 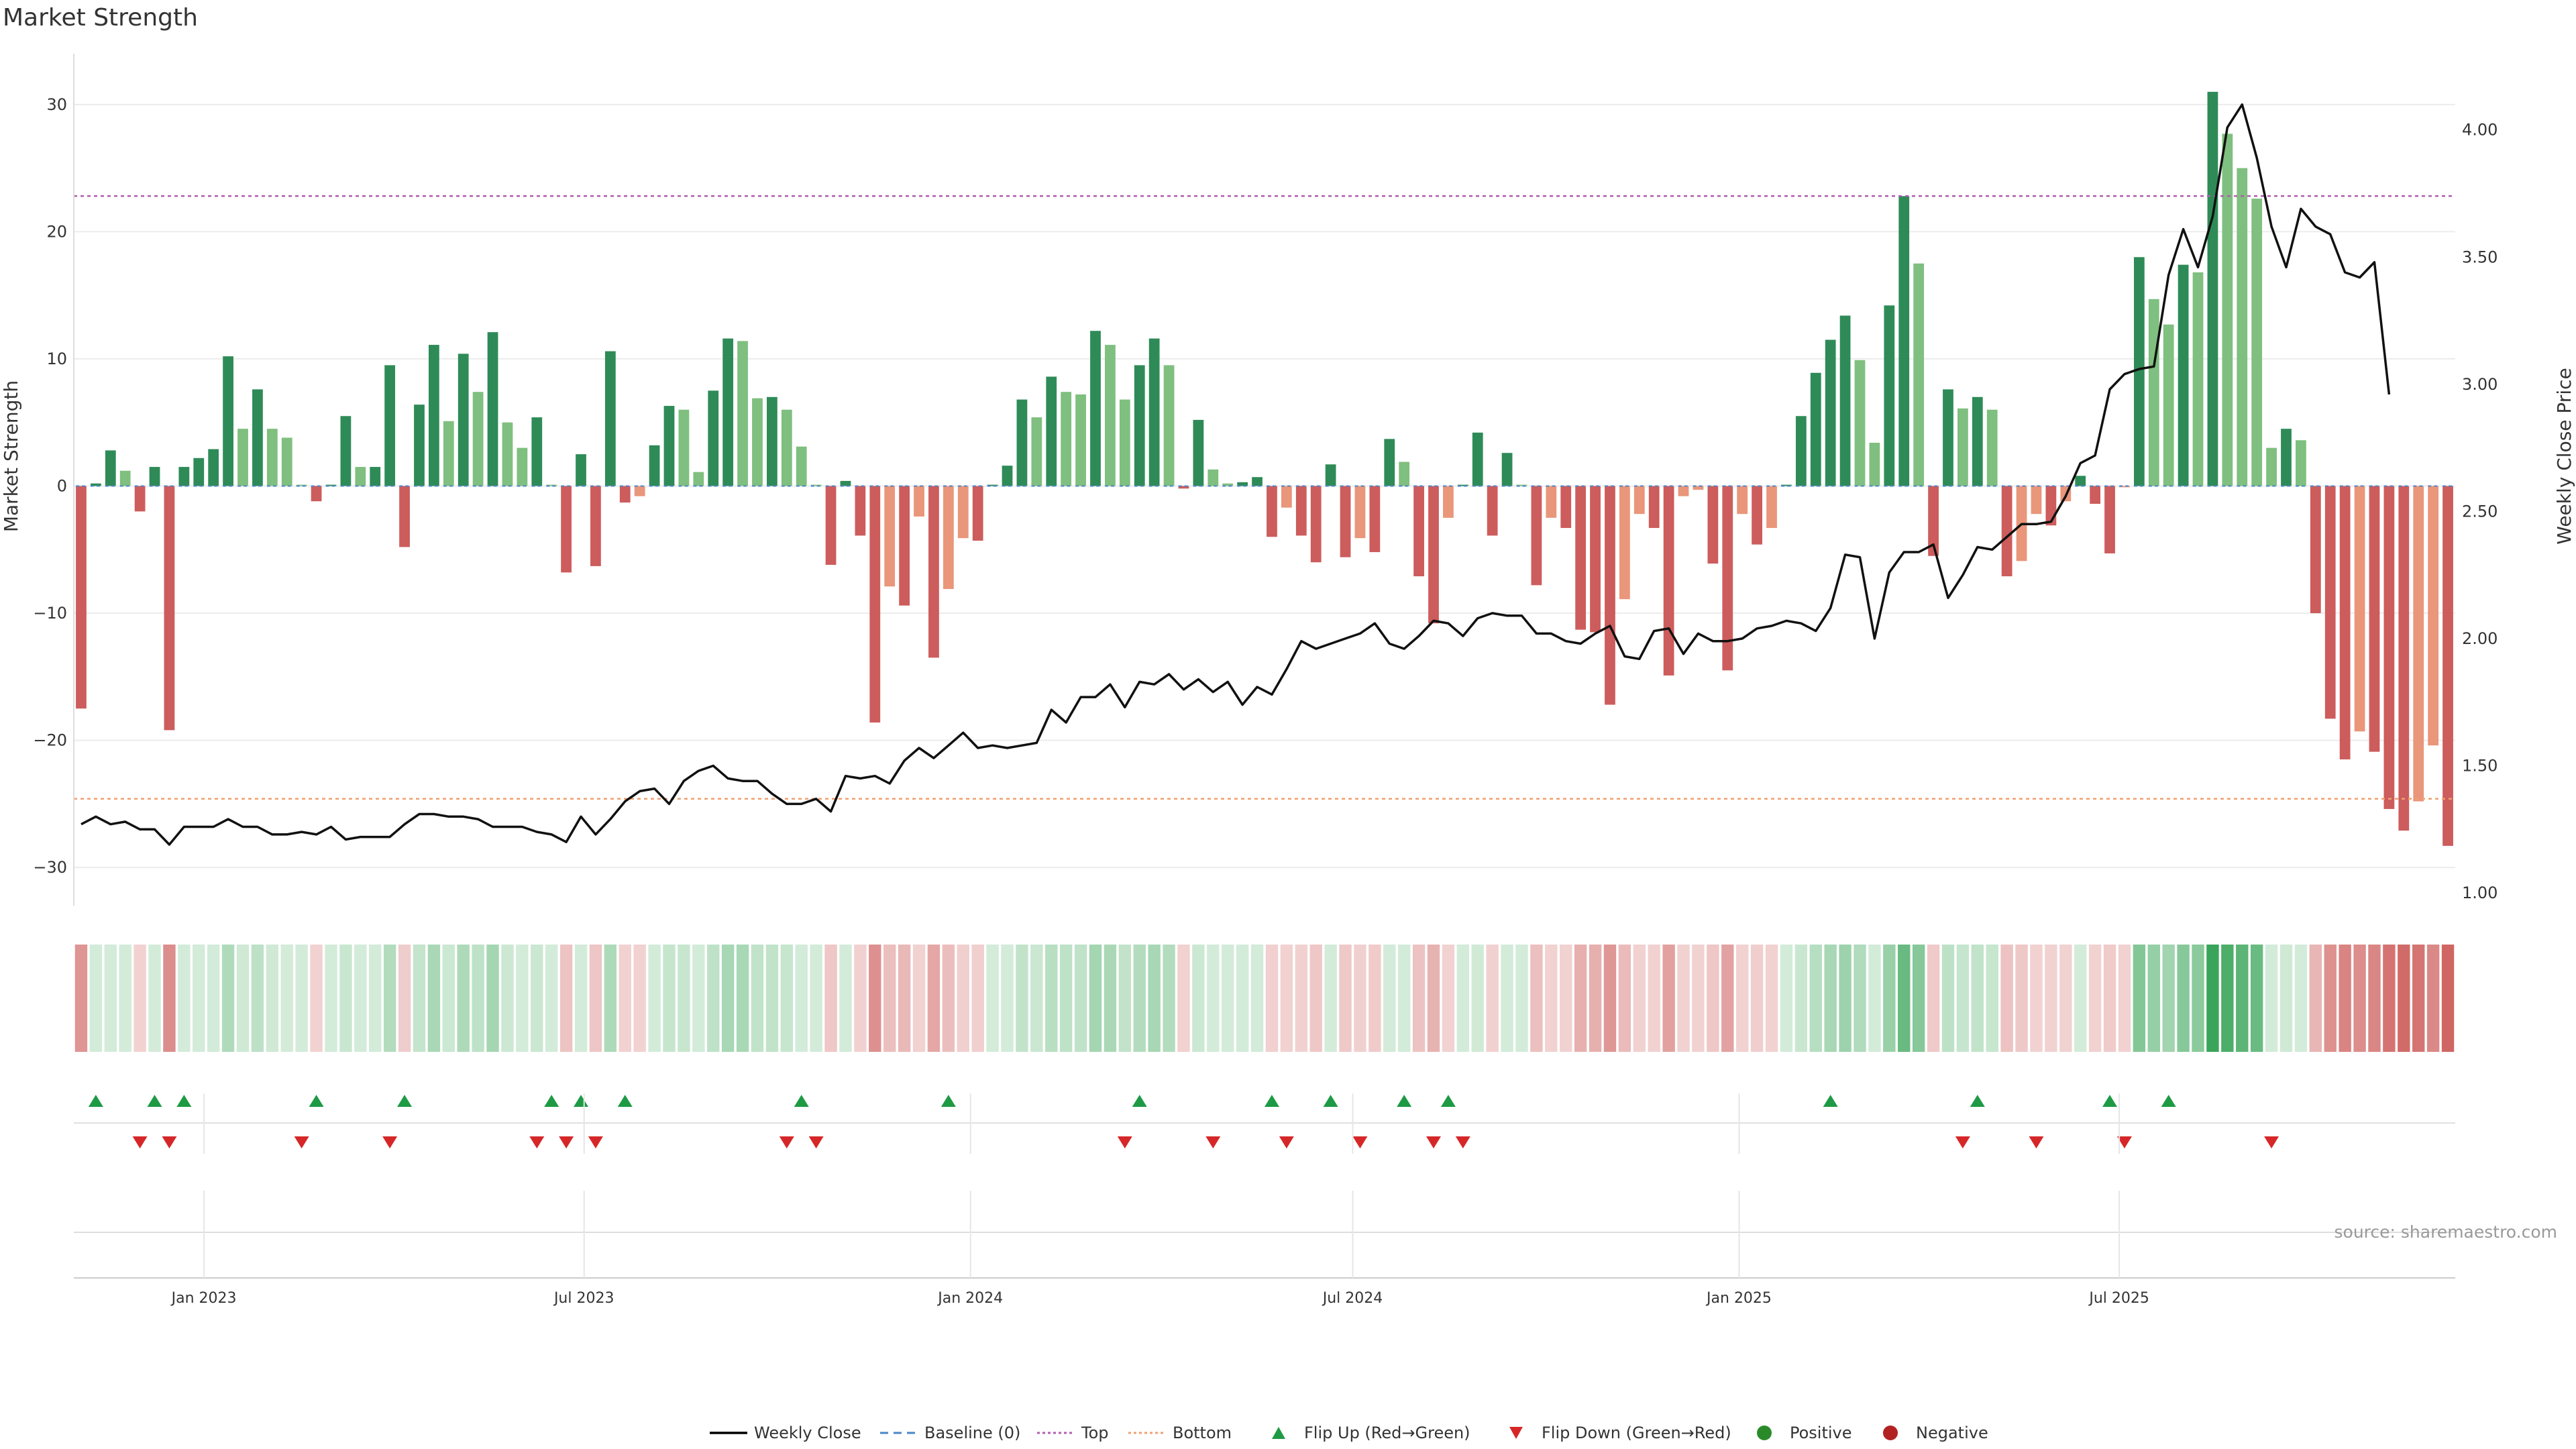 I want to click on strength-heat-strip, so click(x=1264, y=998).